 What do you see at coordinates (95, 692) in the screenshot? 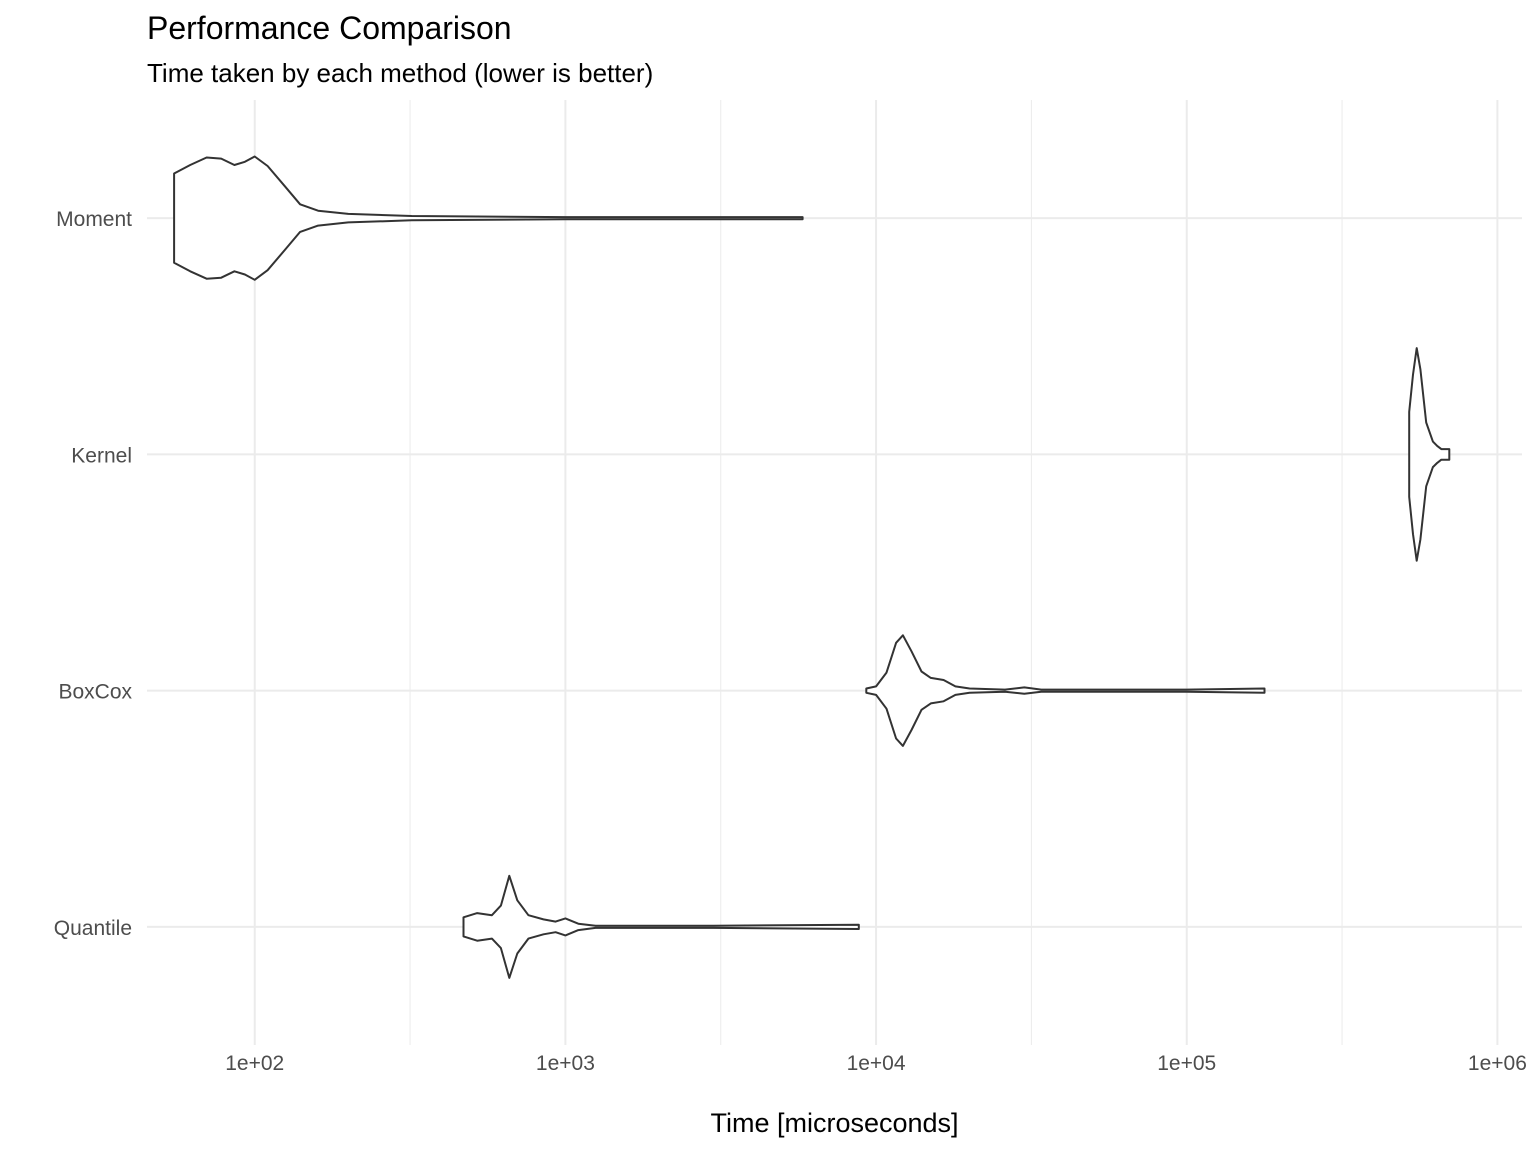
I see `y-tick-label: BoxCox` at bounding box center [95, 692].